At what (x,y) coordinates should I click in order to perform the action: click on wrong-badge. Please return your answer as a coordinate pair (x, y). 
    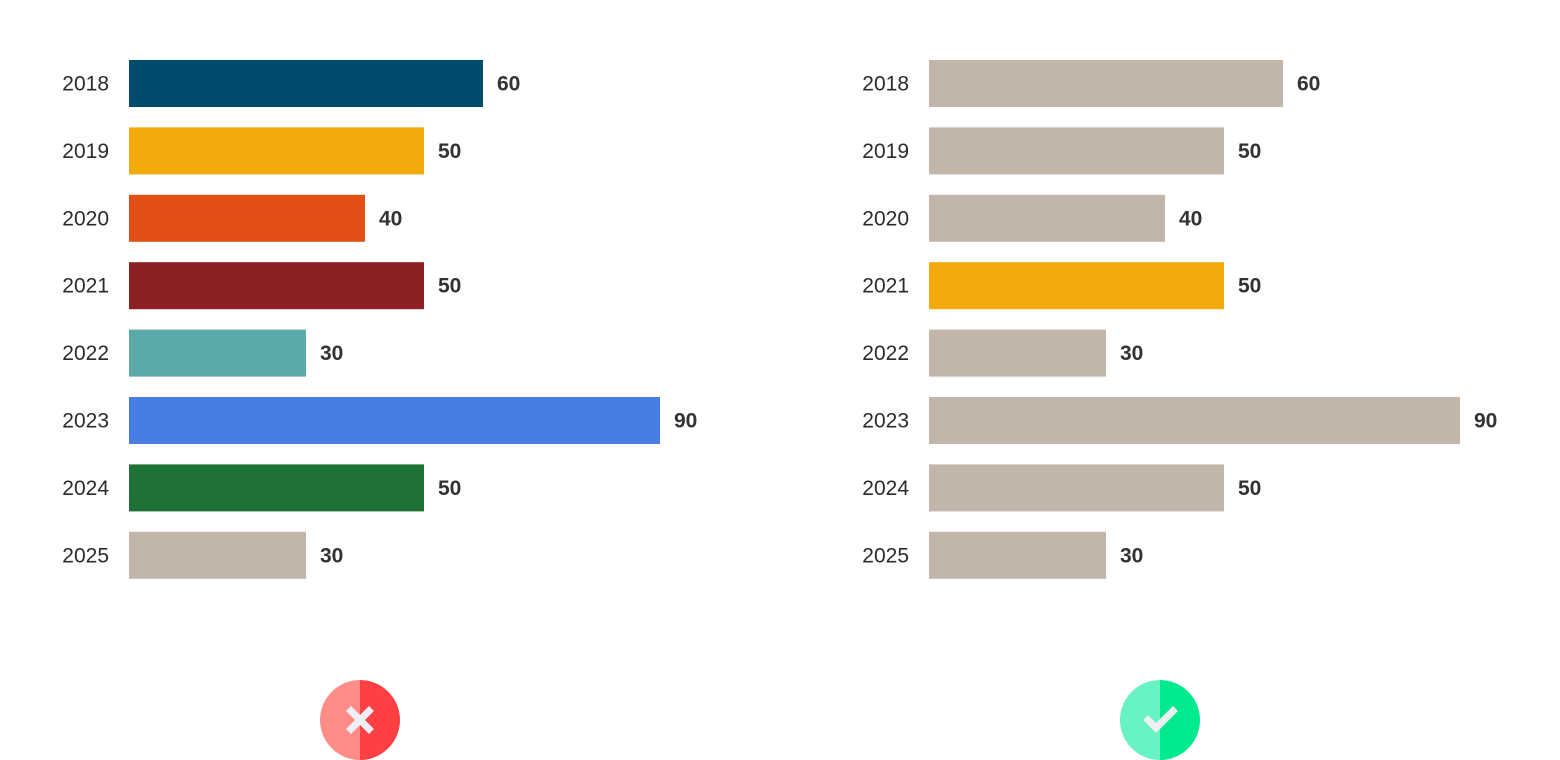
    Looking at the image, I should click on (360, 720).